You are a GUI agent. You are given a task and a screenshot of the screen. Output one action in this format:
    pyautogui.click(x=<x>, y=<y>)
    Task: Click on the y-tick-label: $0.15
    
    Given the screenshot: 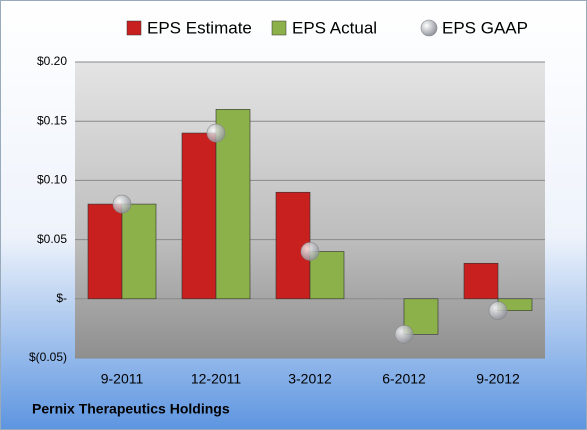 What is the action you would take?
    pyautogui.click(x=52, y=120)
    